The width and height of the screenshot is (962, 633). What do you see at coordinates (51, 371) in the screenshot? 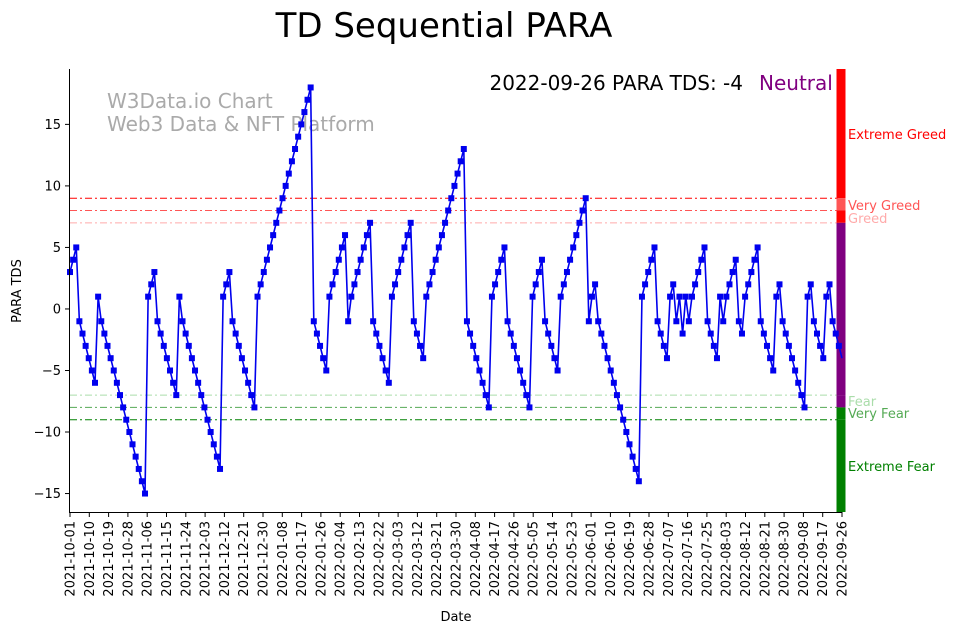
I see `y-tick-label: −5` at bounding box center [51, 371].